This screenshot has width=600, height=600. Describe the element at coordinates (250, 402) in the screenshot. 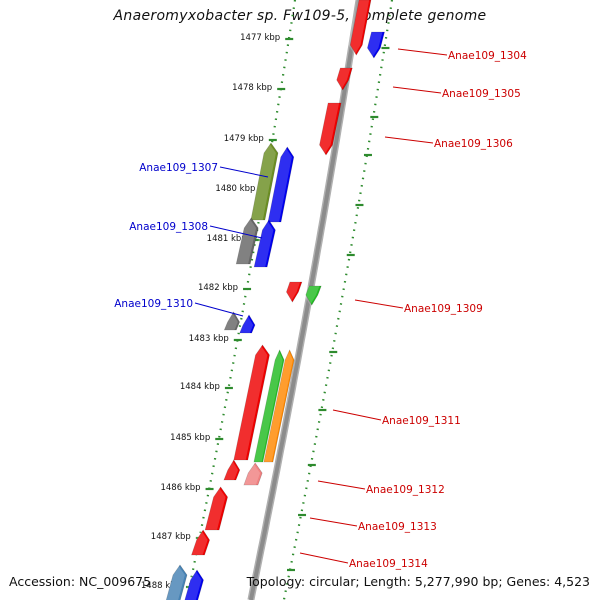

I see `gene-1311-red` at that location.